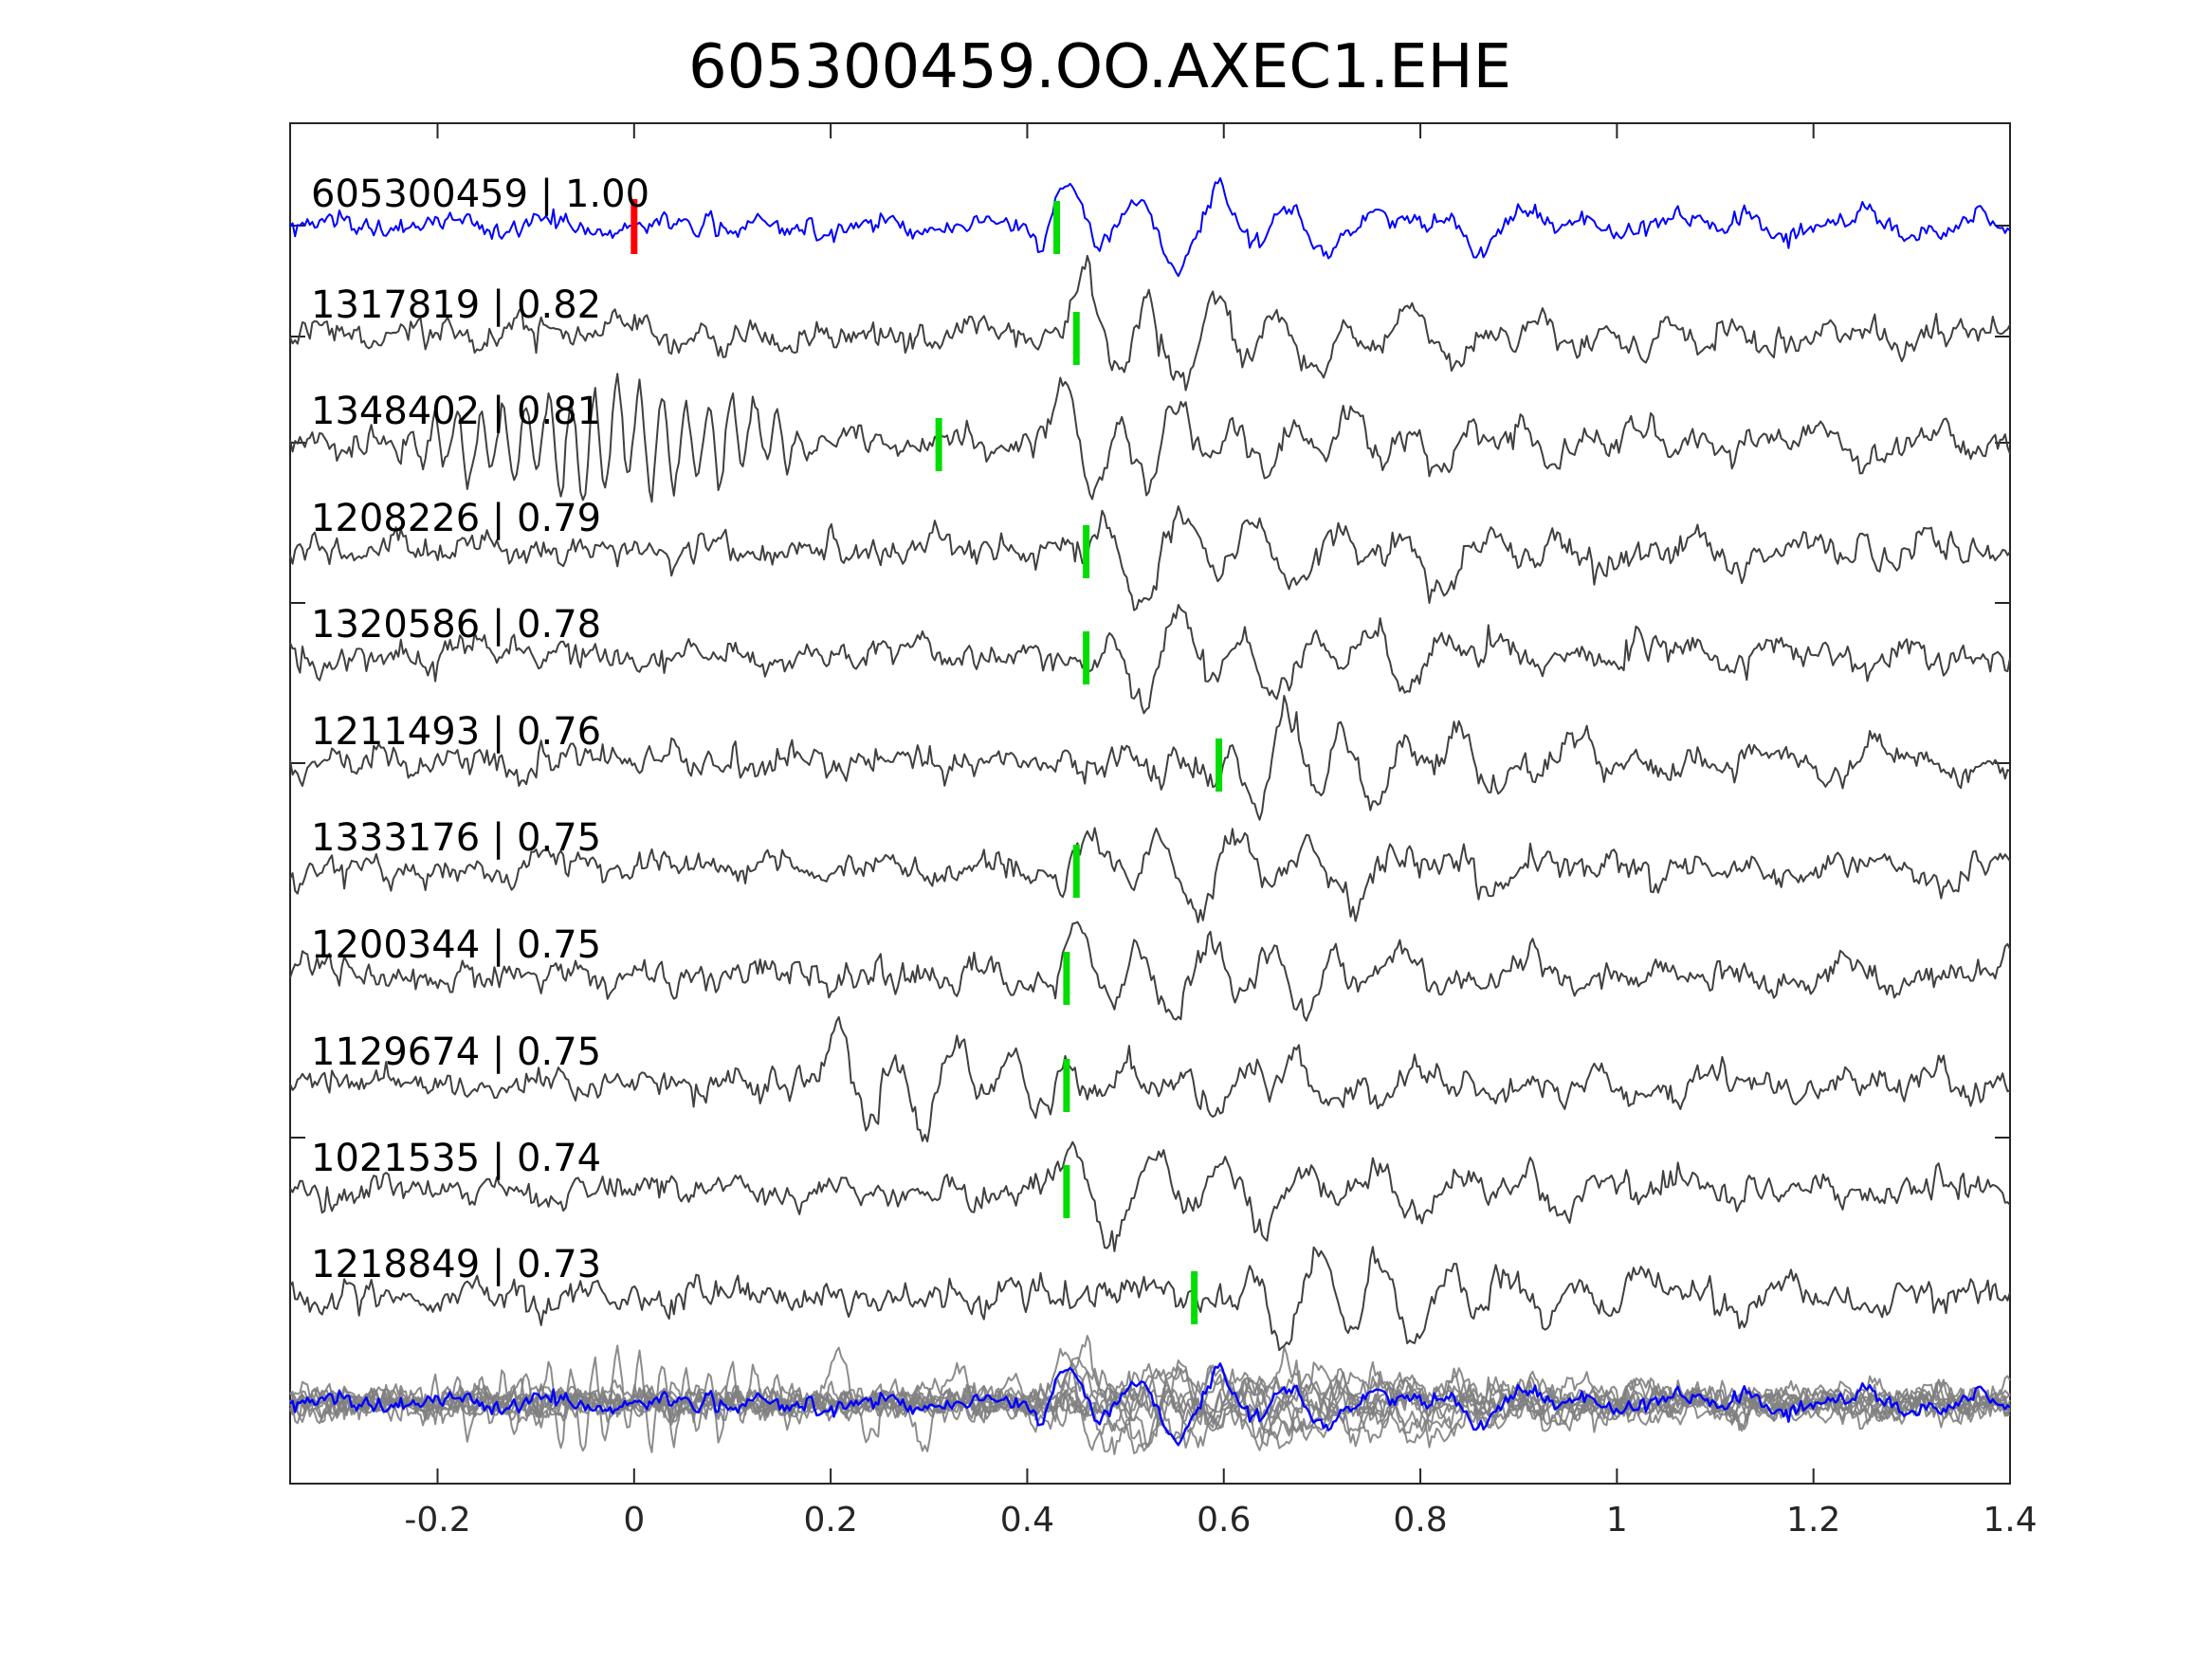 This screenshot has width=2212, height=1659. Describe the element at coordinates (437, 1520) in the screenshot. I see `x-tick-label: -0.2` at that location.